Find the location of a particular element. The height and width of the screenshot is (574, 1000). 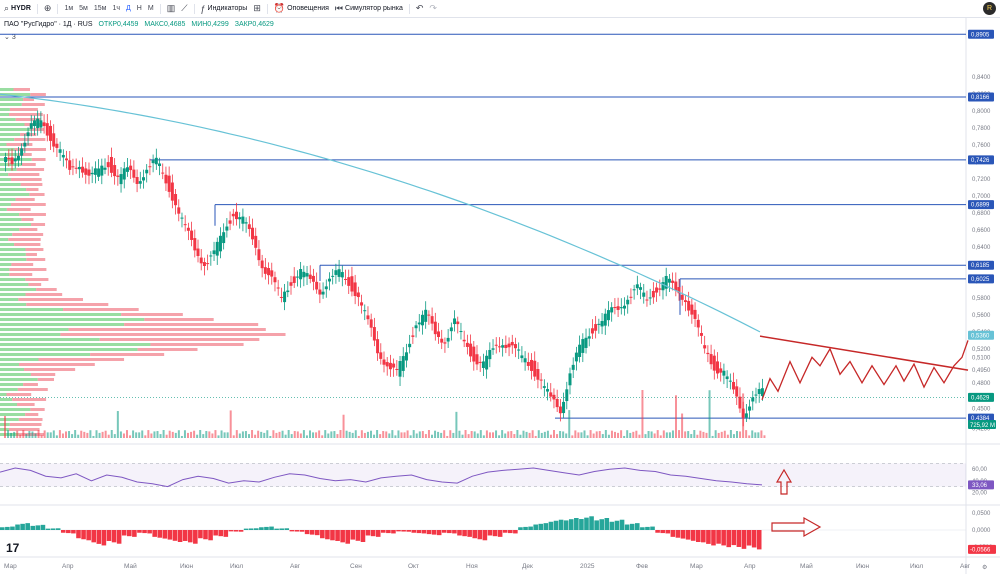

replay-button: ⏮ Симулятор рынка is located at coordinates (369, 8).